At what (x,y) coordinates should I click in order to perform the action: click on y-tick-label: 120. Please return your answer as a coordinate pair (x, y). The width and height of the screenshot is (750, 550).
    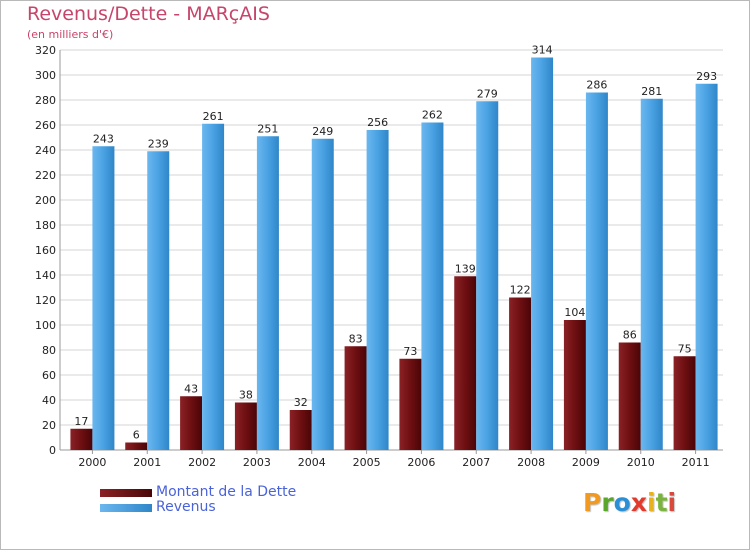
    Looking at the image, I should click on (45, 300).